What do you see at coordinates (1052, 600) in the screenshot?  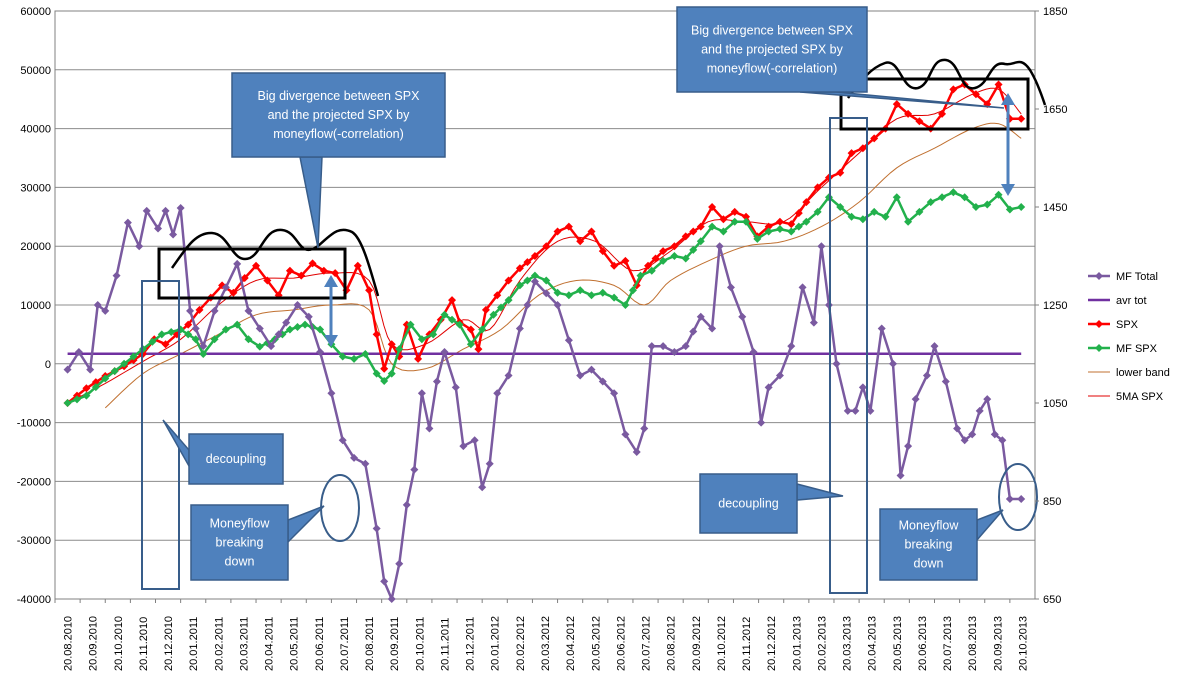 I see `y-right-tick-label: 650` at bounding box center [1052, 600].